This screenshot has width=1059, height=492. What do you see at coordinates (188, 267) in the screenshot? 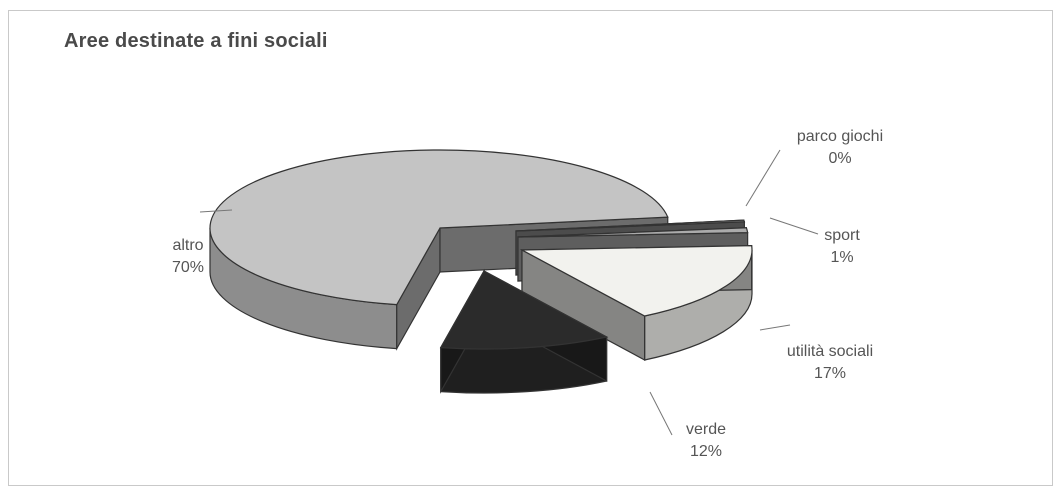
I see `slice-value-altro: 70%` at bounding box center [188, 267].